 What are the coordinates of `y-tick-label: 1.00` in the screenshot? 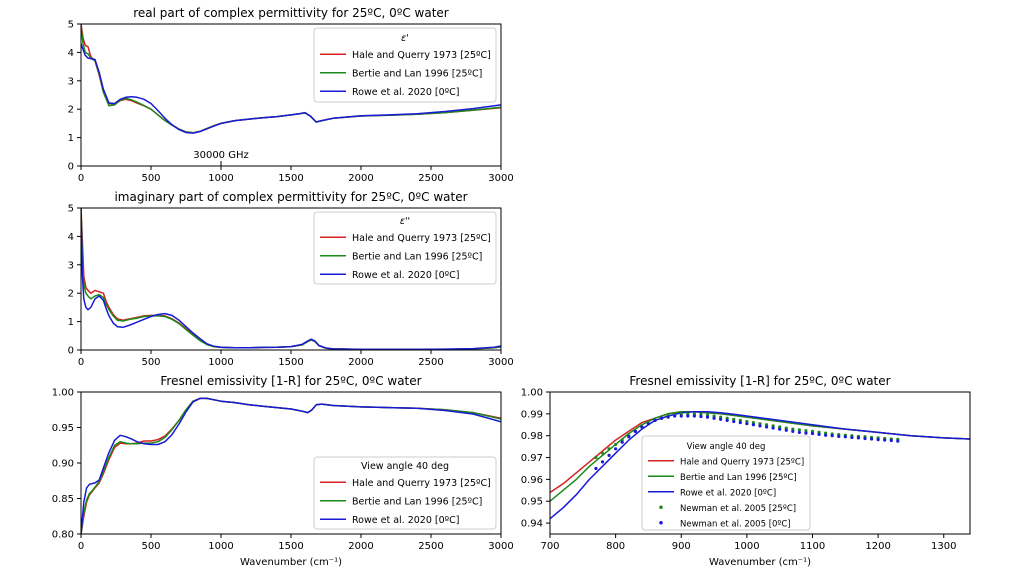 It's located at (63, 393).